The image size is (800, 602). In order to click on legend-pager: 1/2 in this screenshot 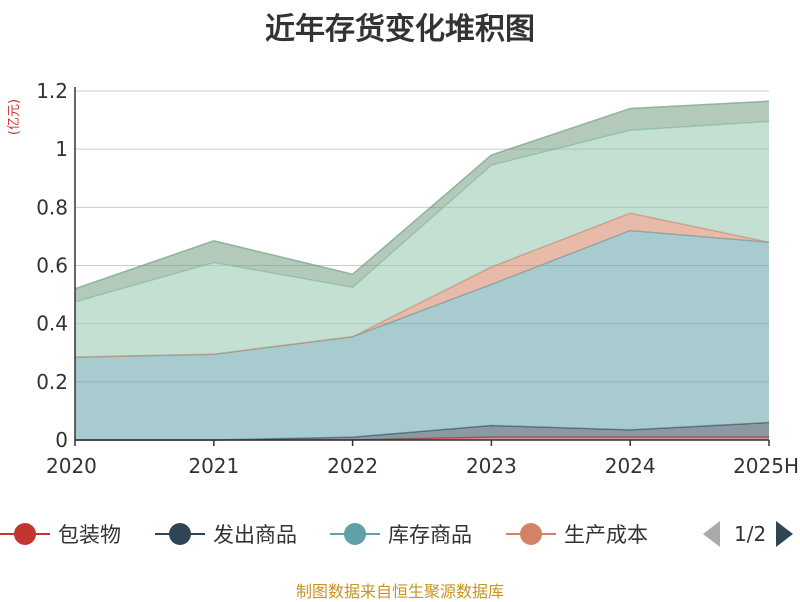, I will do `click(750, 534)`.